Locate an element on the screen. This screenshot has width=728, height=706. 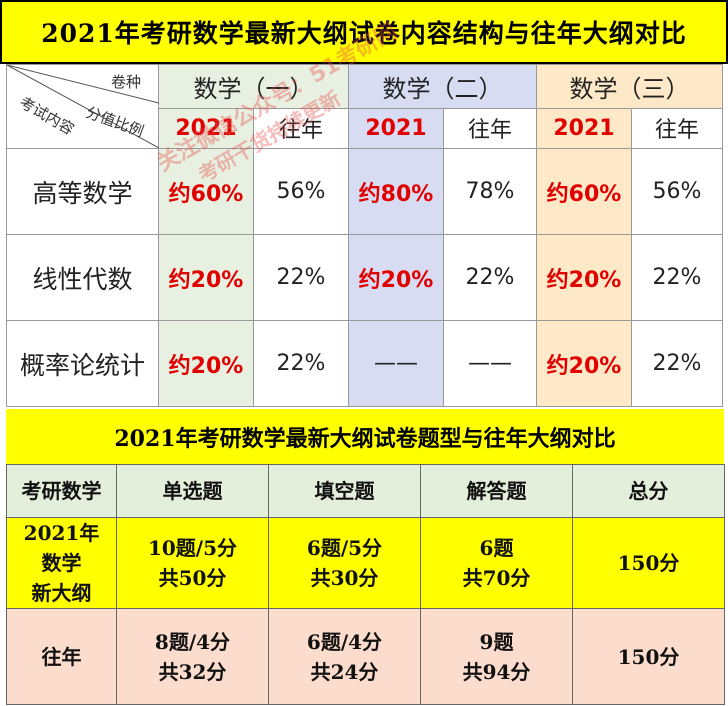
column-header: 总分 is located at coordinates (648, 491).